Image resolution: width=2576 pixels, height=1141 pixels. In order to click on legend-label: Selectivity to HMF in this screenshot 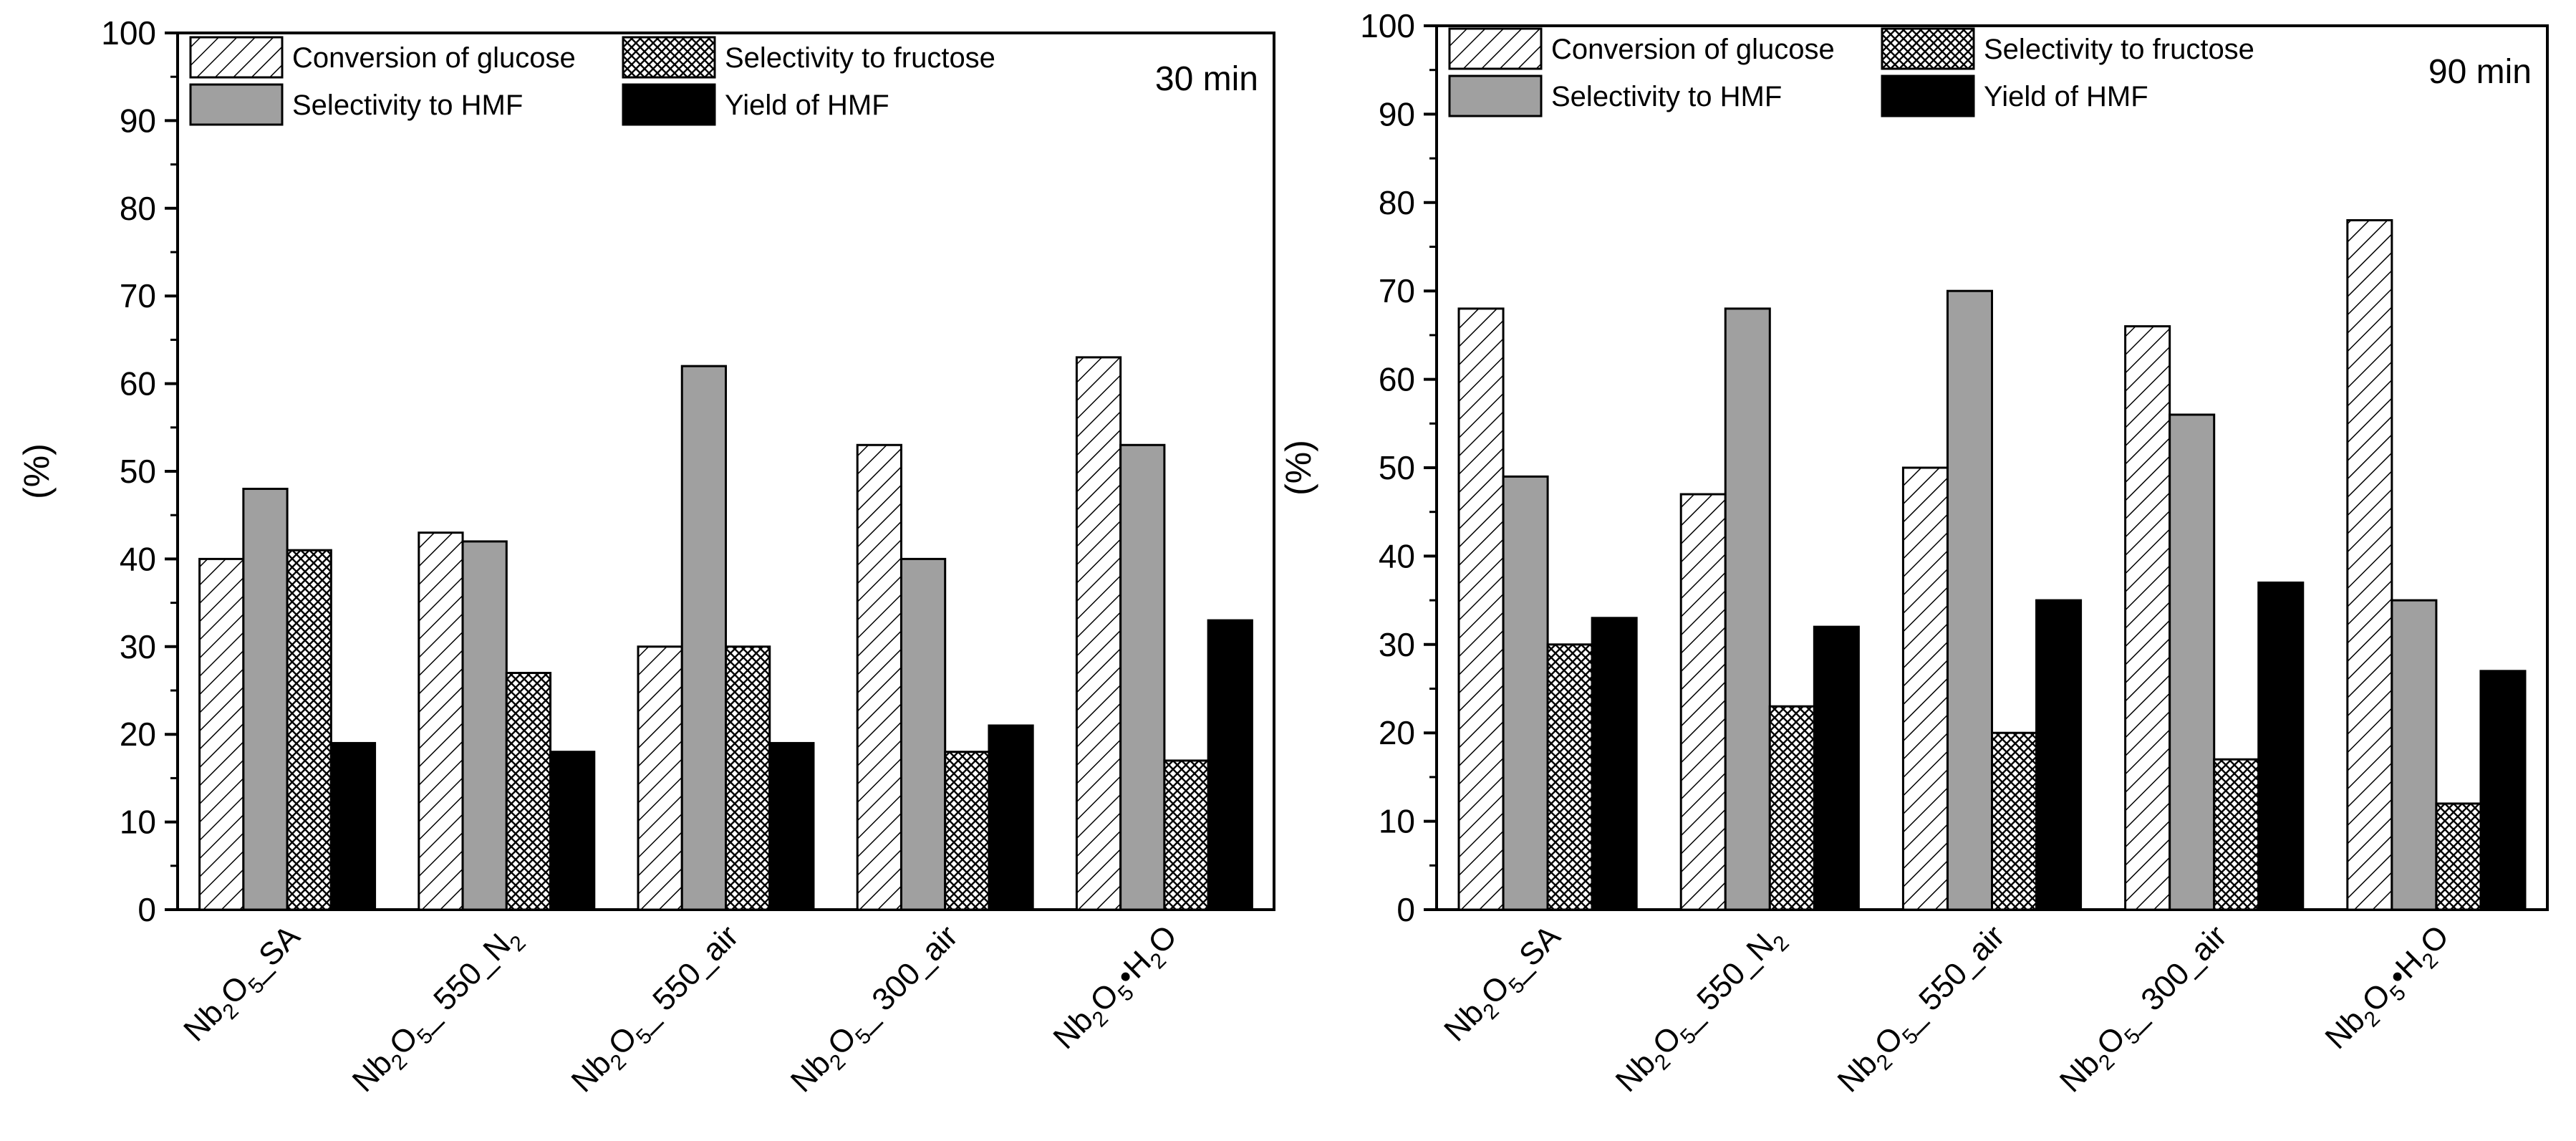, I will do `click(407, 105)`.